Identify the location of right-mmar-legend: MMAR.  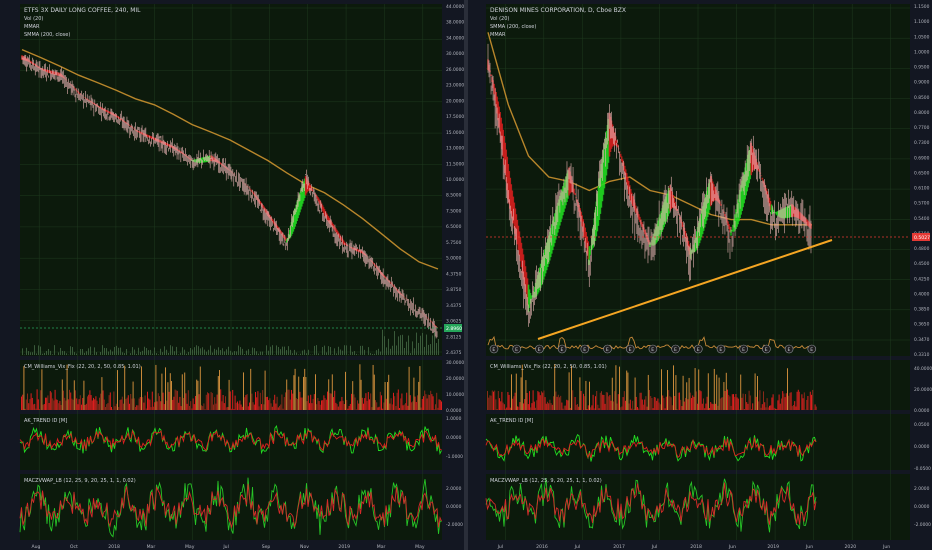
(498, 35).